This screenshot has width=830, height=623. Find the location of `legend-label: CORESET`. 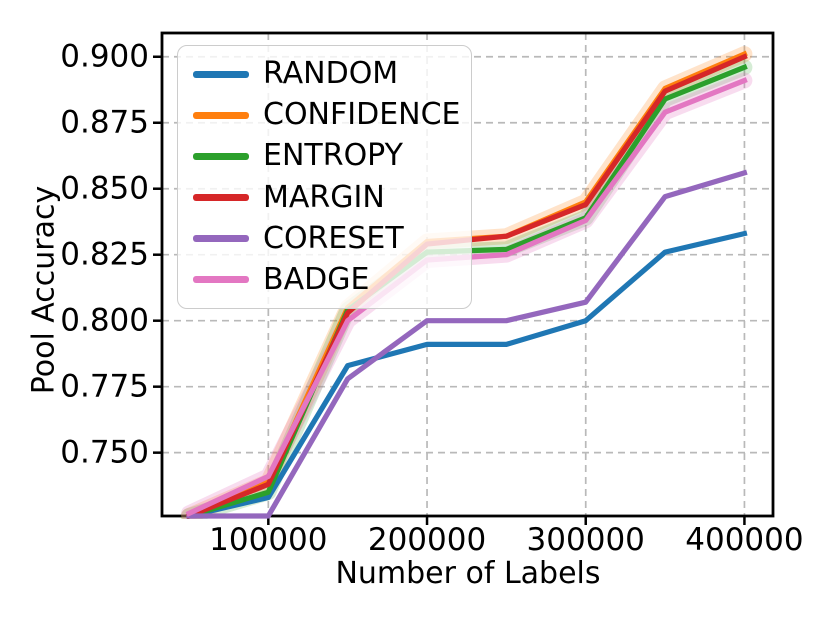

legend-label: CORESET is located at coordinates (333, 238).